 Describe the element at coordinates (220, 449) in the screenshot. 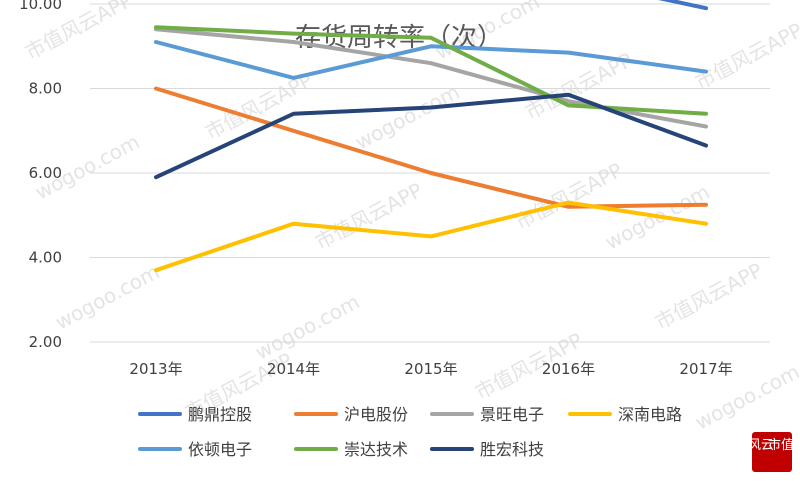

I see `legend-label: 依顿电子` at that location.